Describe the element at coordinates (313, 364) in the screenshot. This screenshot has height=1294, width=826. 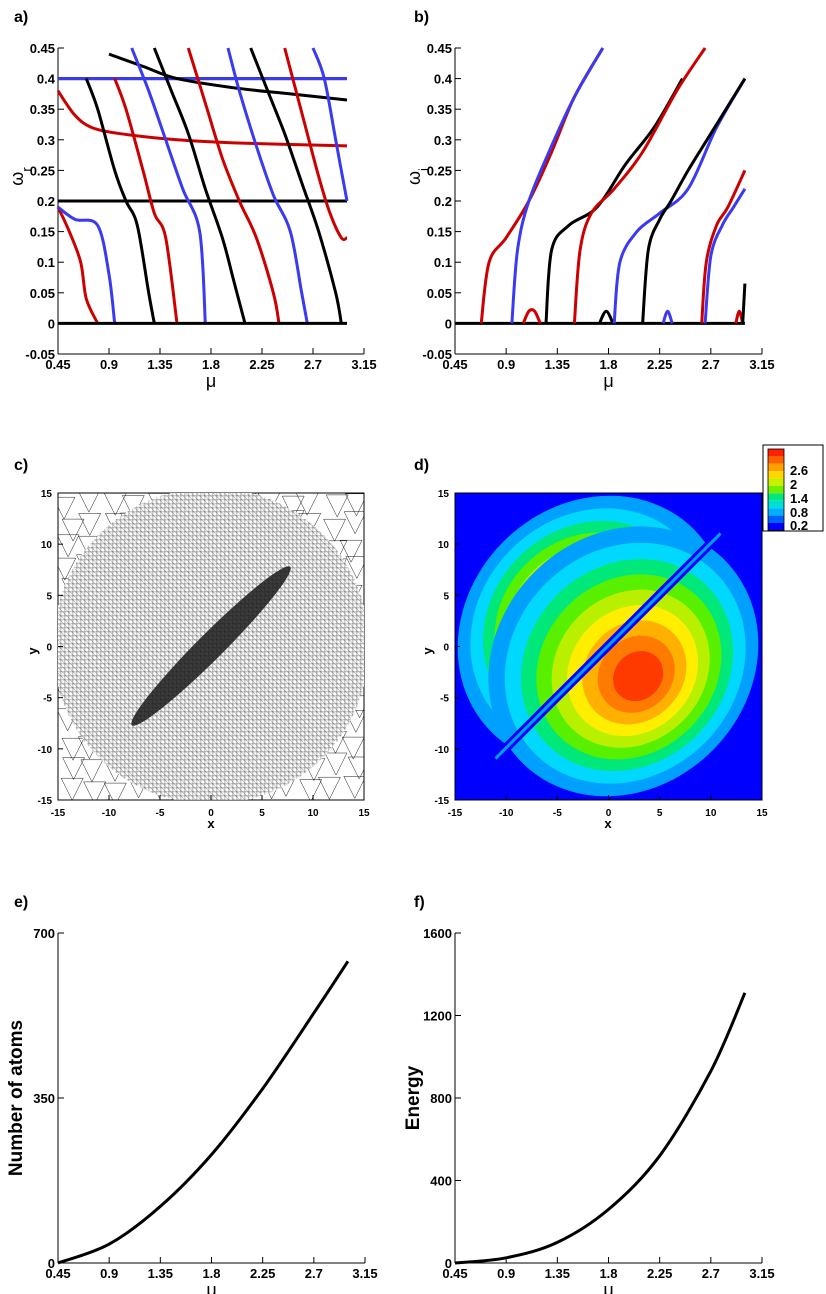
I see `x-tick-label: 2.7` at that location.